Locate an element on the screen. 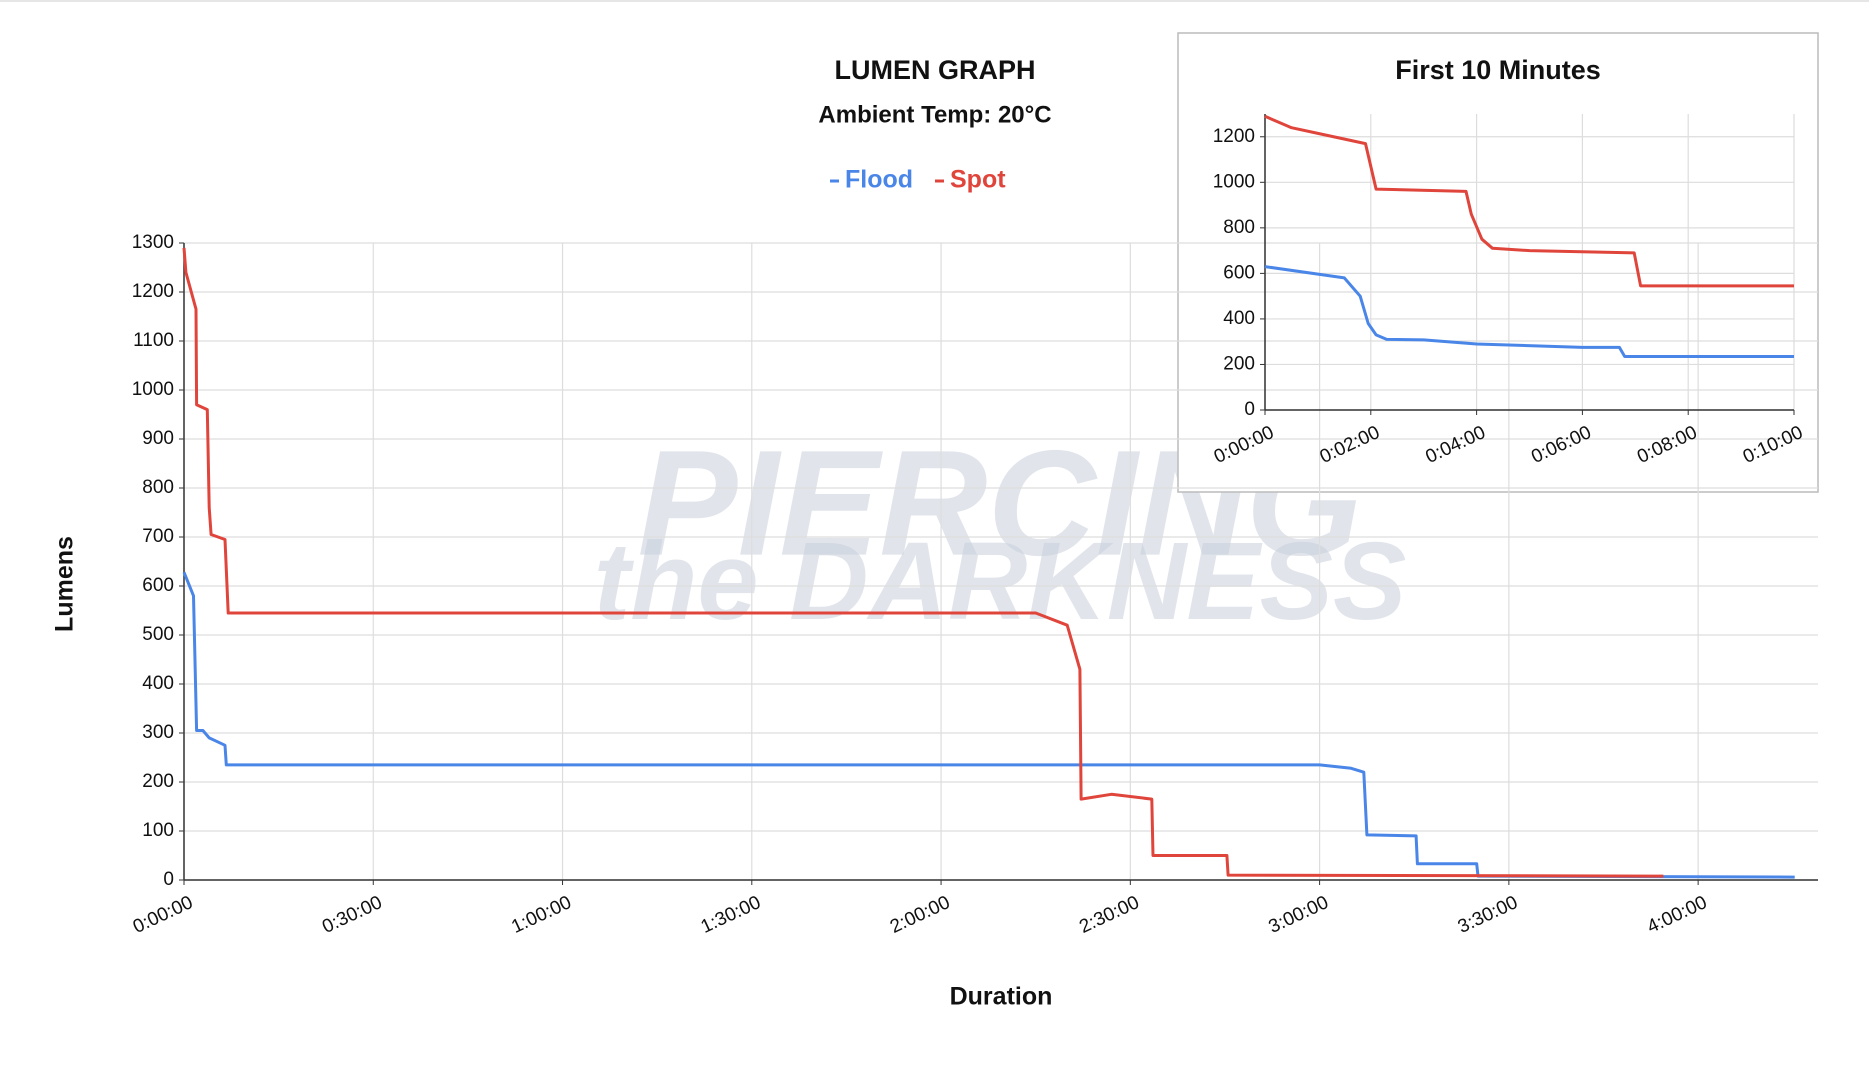 The height and width of the screenshot is (1077, 1869). y-tick-label: 1100 is located at coordinates (153, 340).